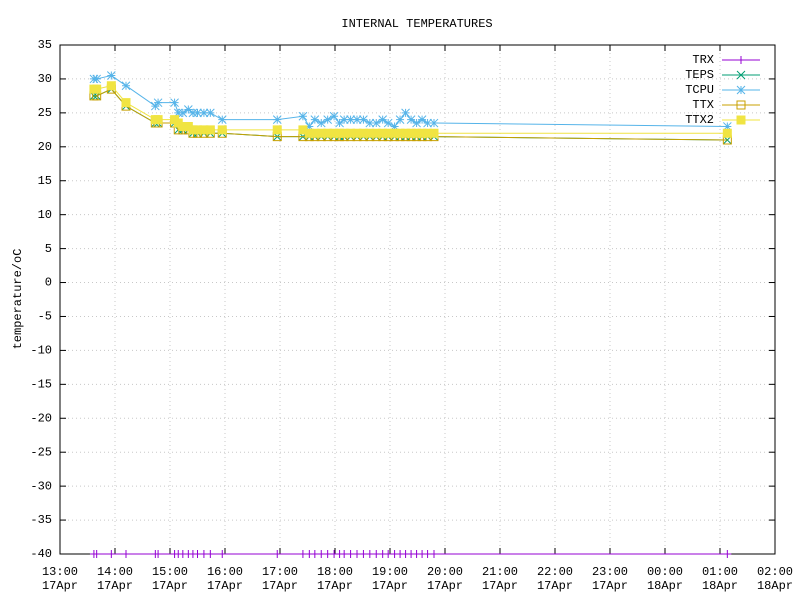 The width and height of the screenshot is (800, 600). Describe the element at coordinates (703, 60) in the screenshot. I see `legend-label: TRX` at that location.